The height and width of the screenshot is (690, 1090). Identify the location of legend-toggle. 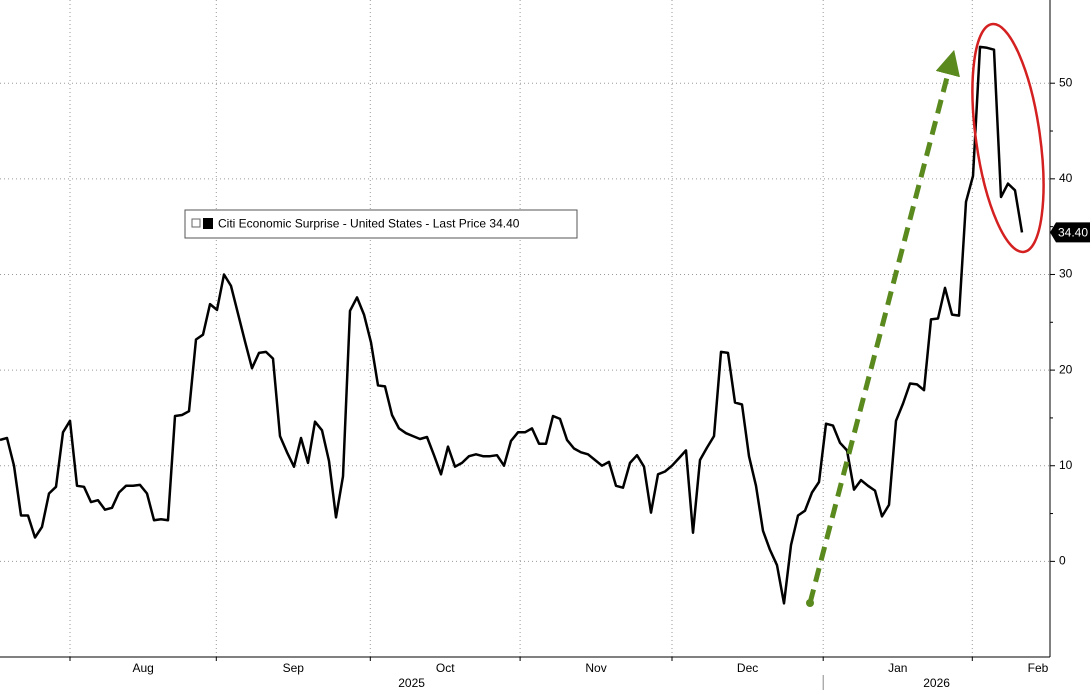
(196, 223).